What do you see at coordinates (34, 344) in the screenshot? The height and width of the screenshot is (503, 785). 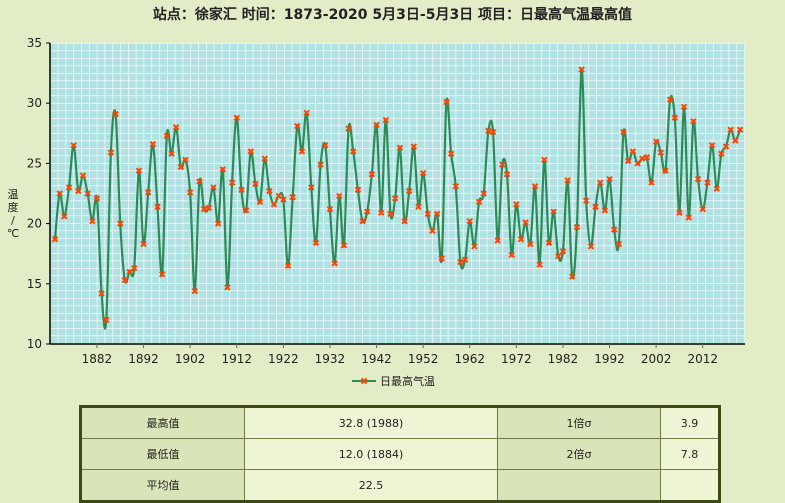 I see `y-tick-label: 10` at bounding box center [34, 344].